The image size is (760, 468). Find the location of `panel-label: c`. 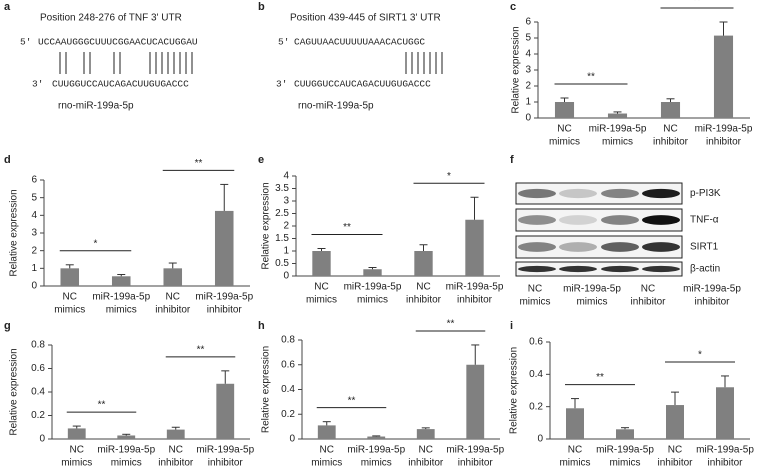

panel-label: c is located at coordinates (513, 7).